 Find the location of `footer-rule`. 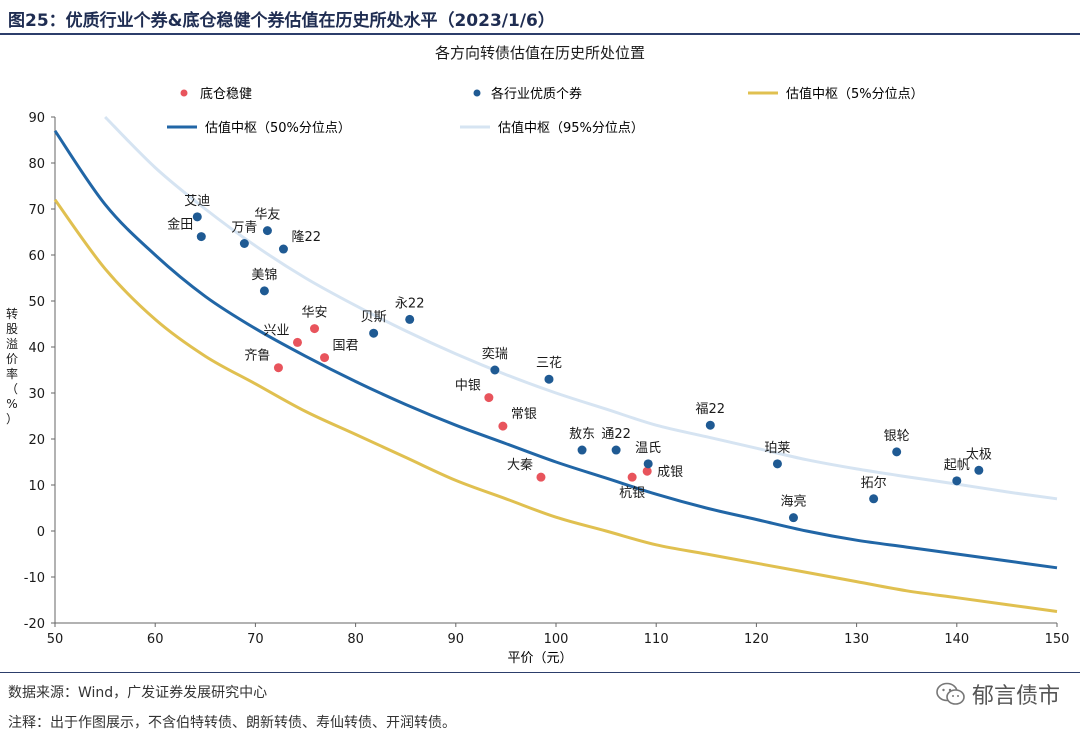

footer-rule is located at coordinates (540, 672).